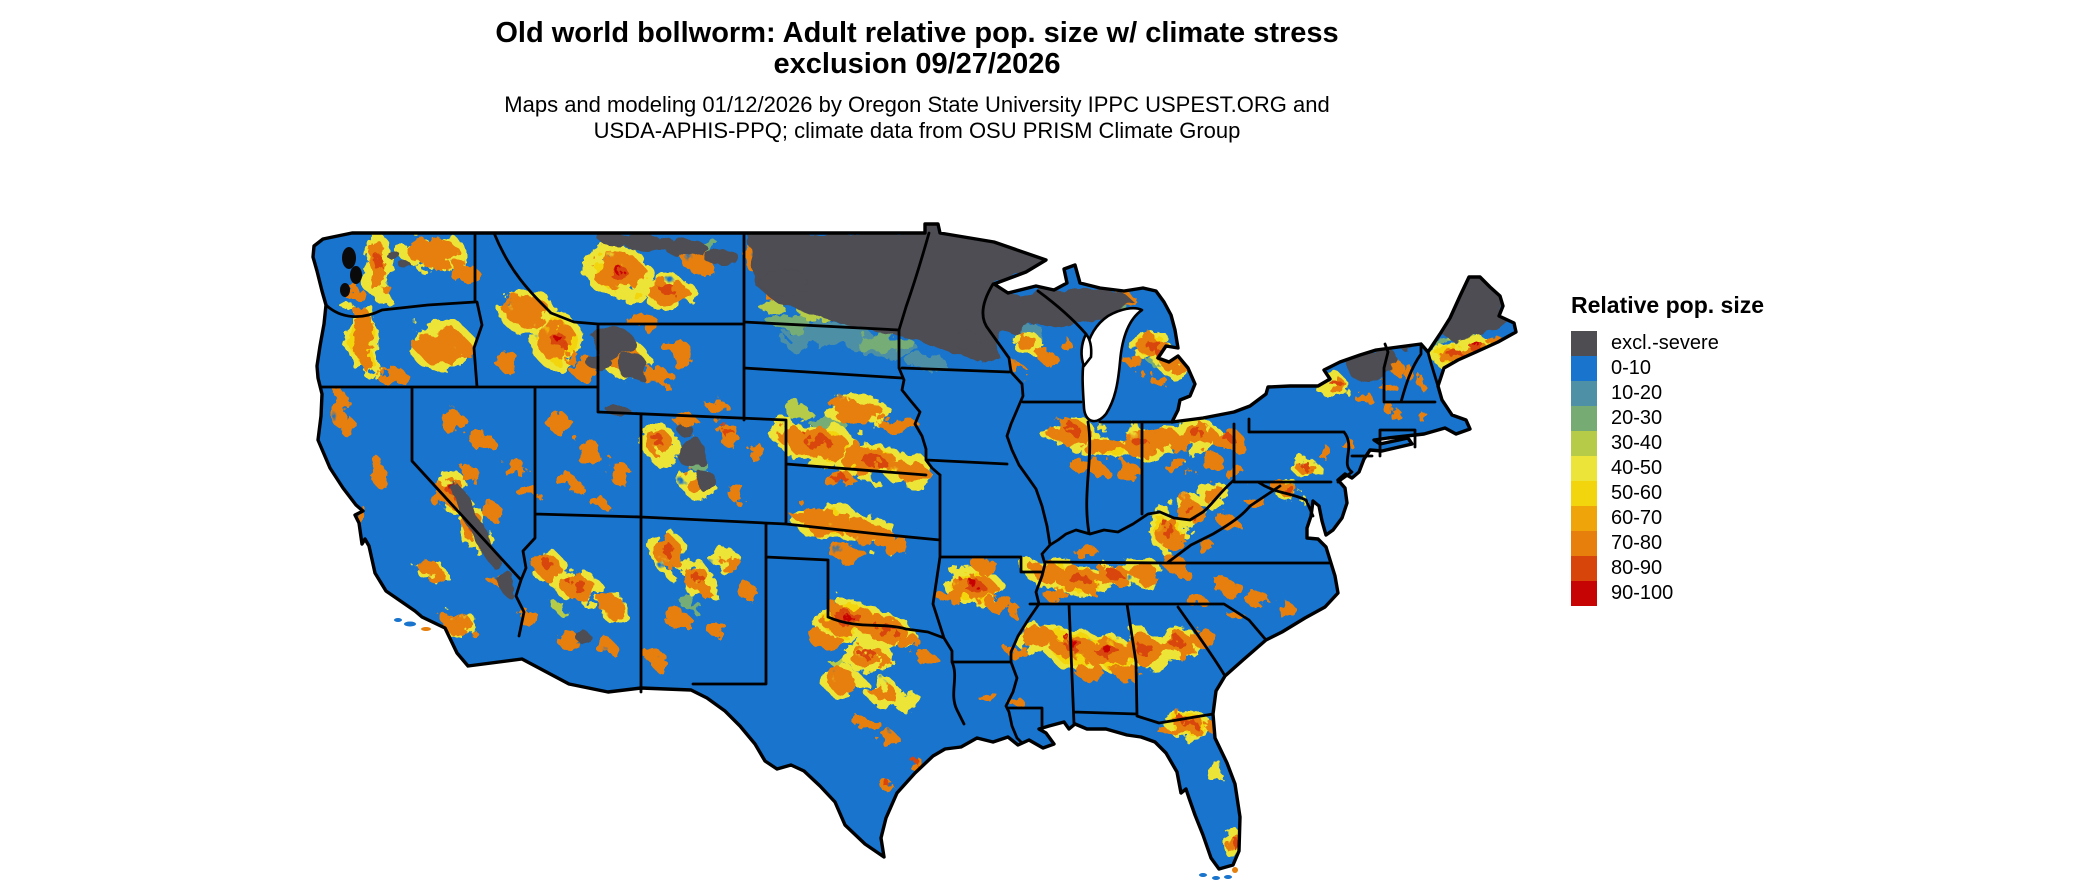  I want to click on legend-label: excl.-severe, so click(1665, 343).